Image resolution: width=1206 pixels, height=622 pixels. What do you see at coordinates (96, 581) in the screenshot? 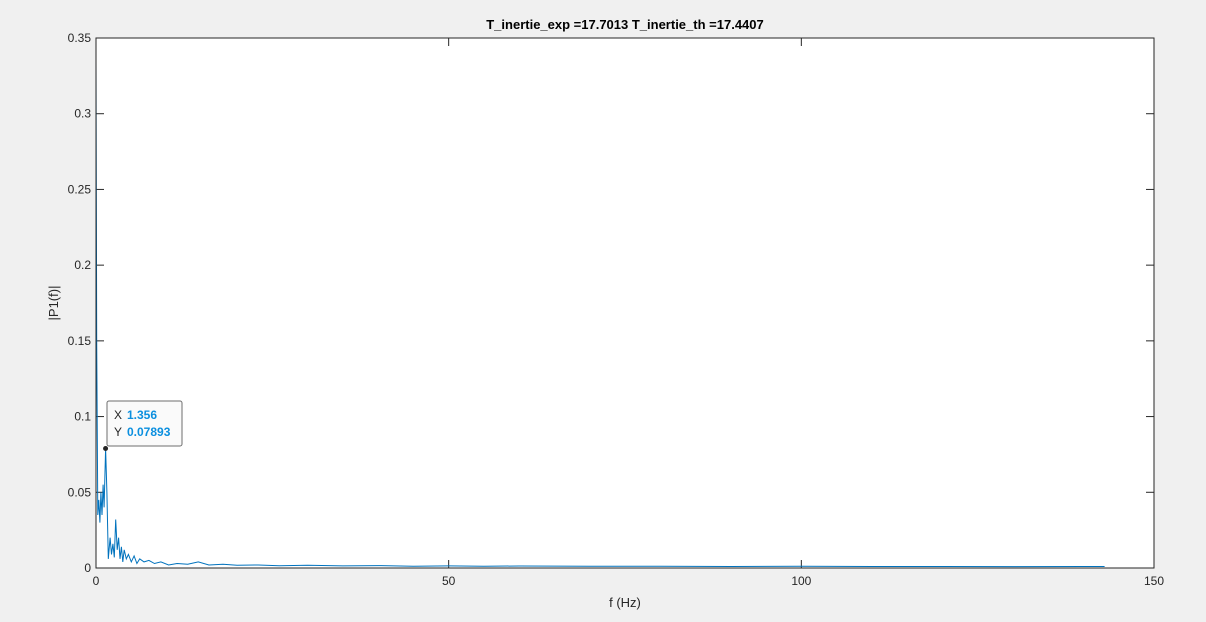
I see `x-tick-label: 0` at bounding box center [96, 581].